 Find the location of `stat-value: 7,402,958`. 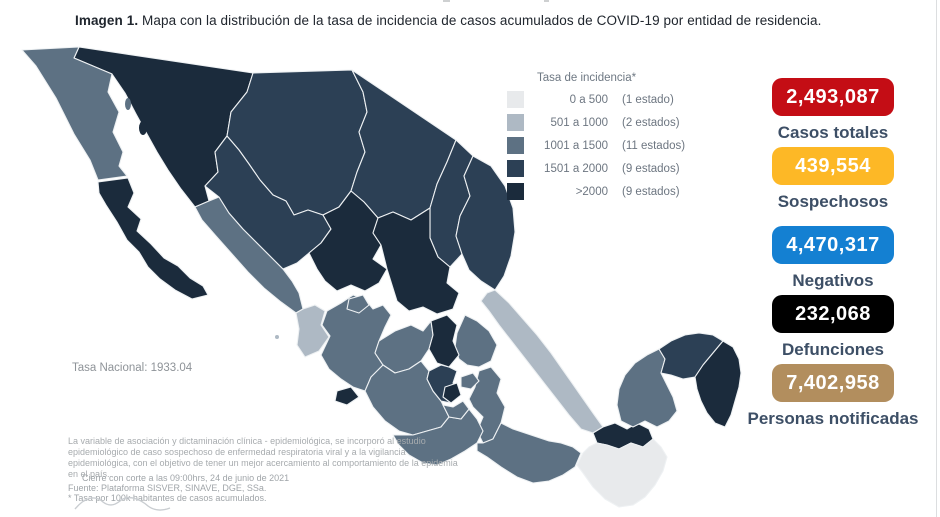

stat-value: 7,402,958 is located at coordinates (833, 382).